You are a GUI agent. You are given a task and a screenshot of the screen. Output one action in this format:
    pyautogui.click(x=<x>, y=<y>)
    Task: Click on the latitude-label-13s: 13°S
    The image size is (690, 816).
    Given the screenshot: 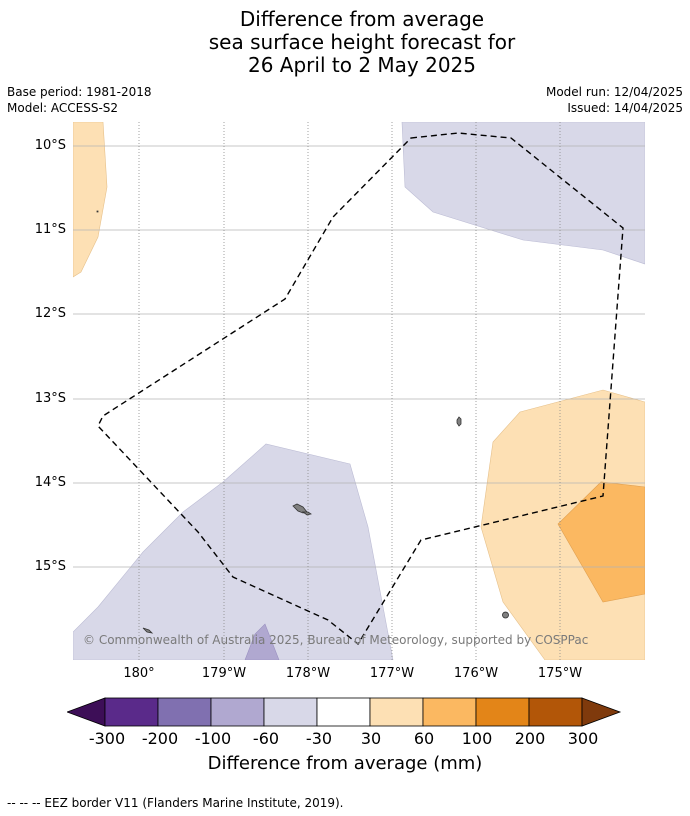 What is the action you would take?
    pyautogui.click(x=50, y=398)
    